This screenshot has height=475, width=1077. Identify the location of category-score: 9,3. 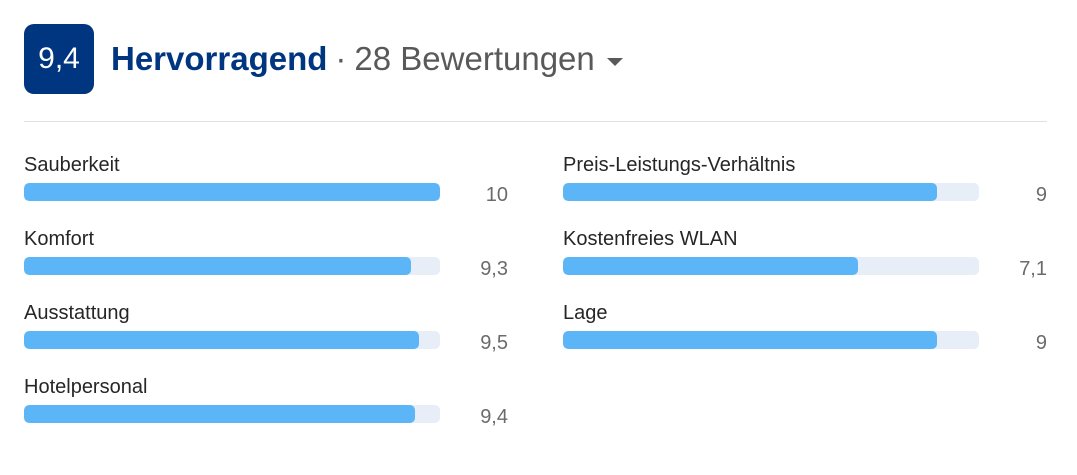
(494, 269).